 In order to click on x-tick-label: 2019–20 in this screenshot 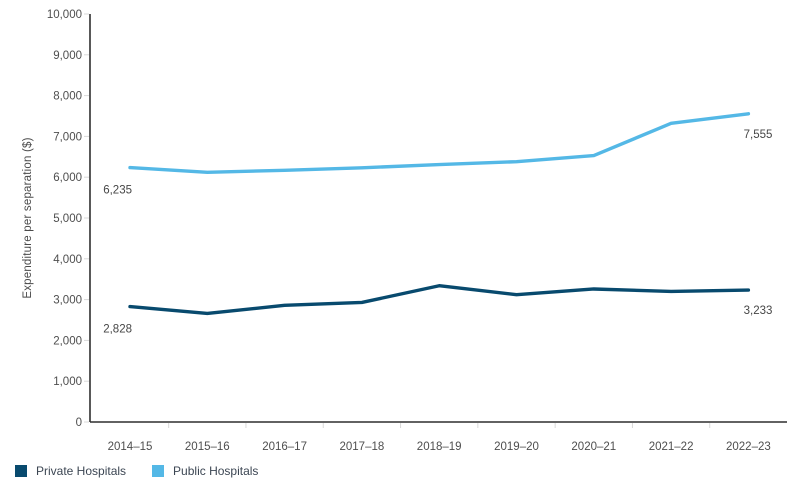, I will do `click(516, 447)`.